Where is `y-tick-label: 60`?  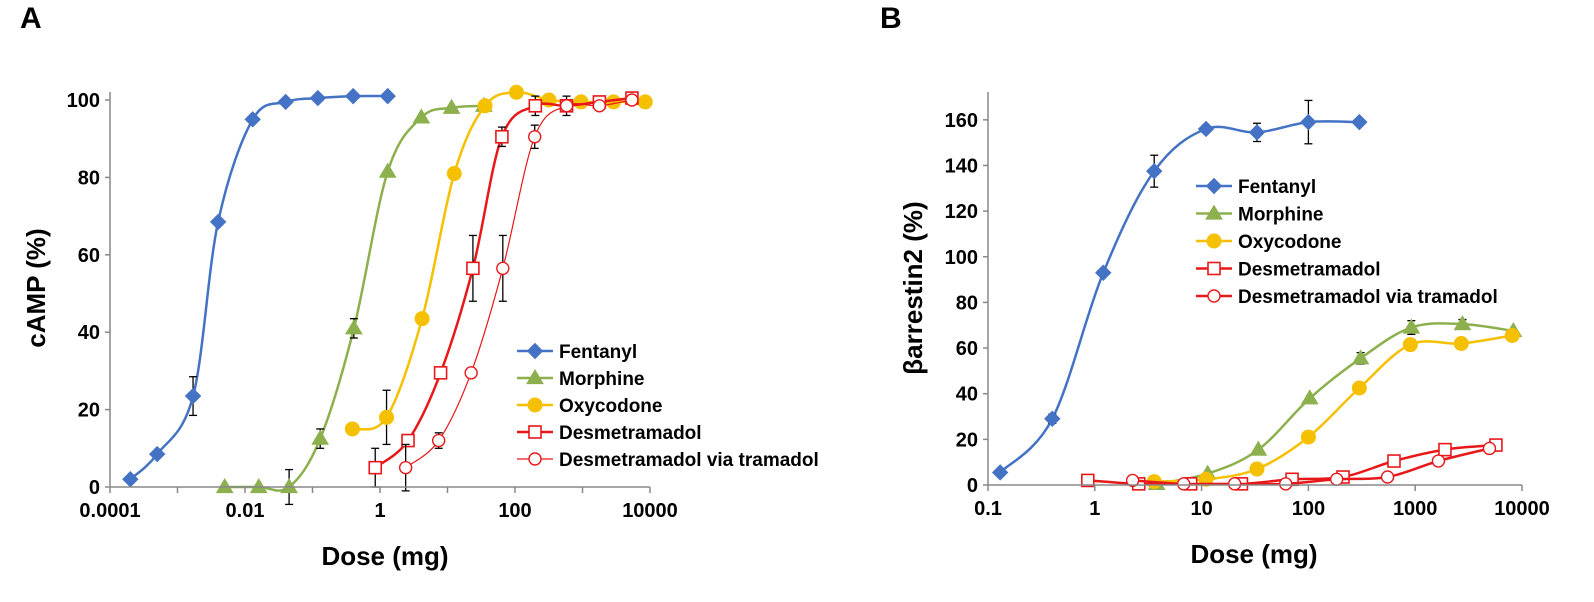 y-tick-label: 60 is located at coordinates (89, 256).